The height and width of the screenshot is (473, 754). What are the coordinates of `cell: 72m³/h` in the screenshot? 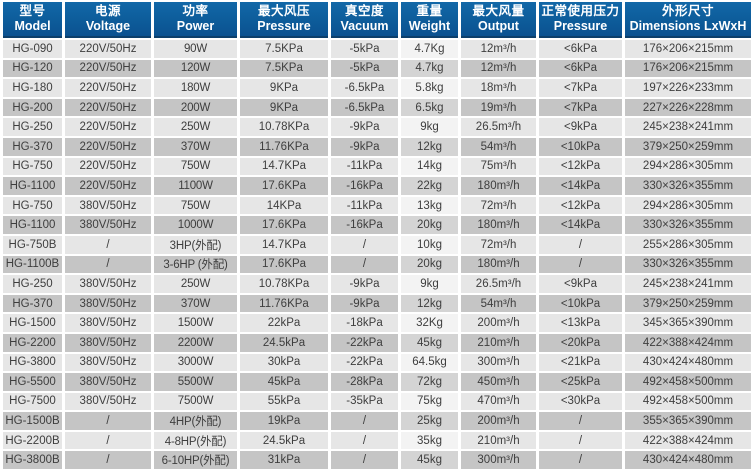 It's located at (498, 244).